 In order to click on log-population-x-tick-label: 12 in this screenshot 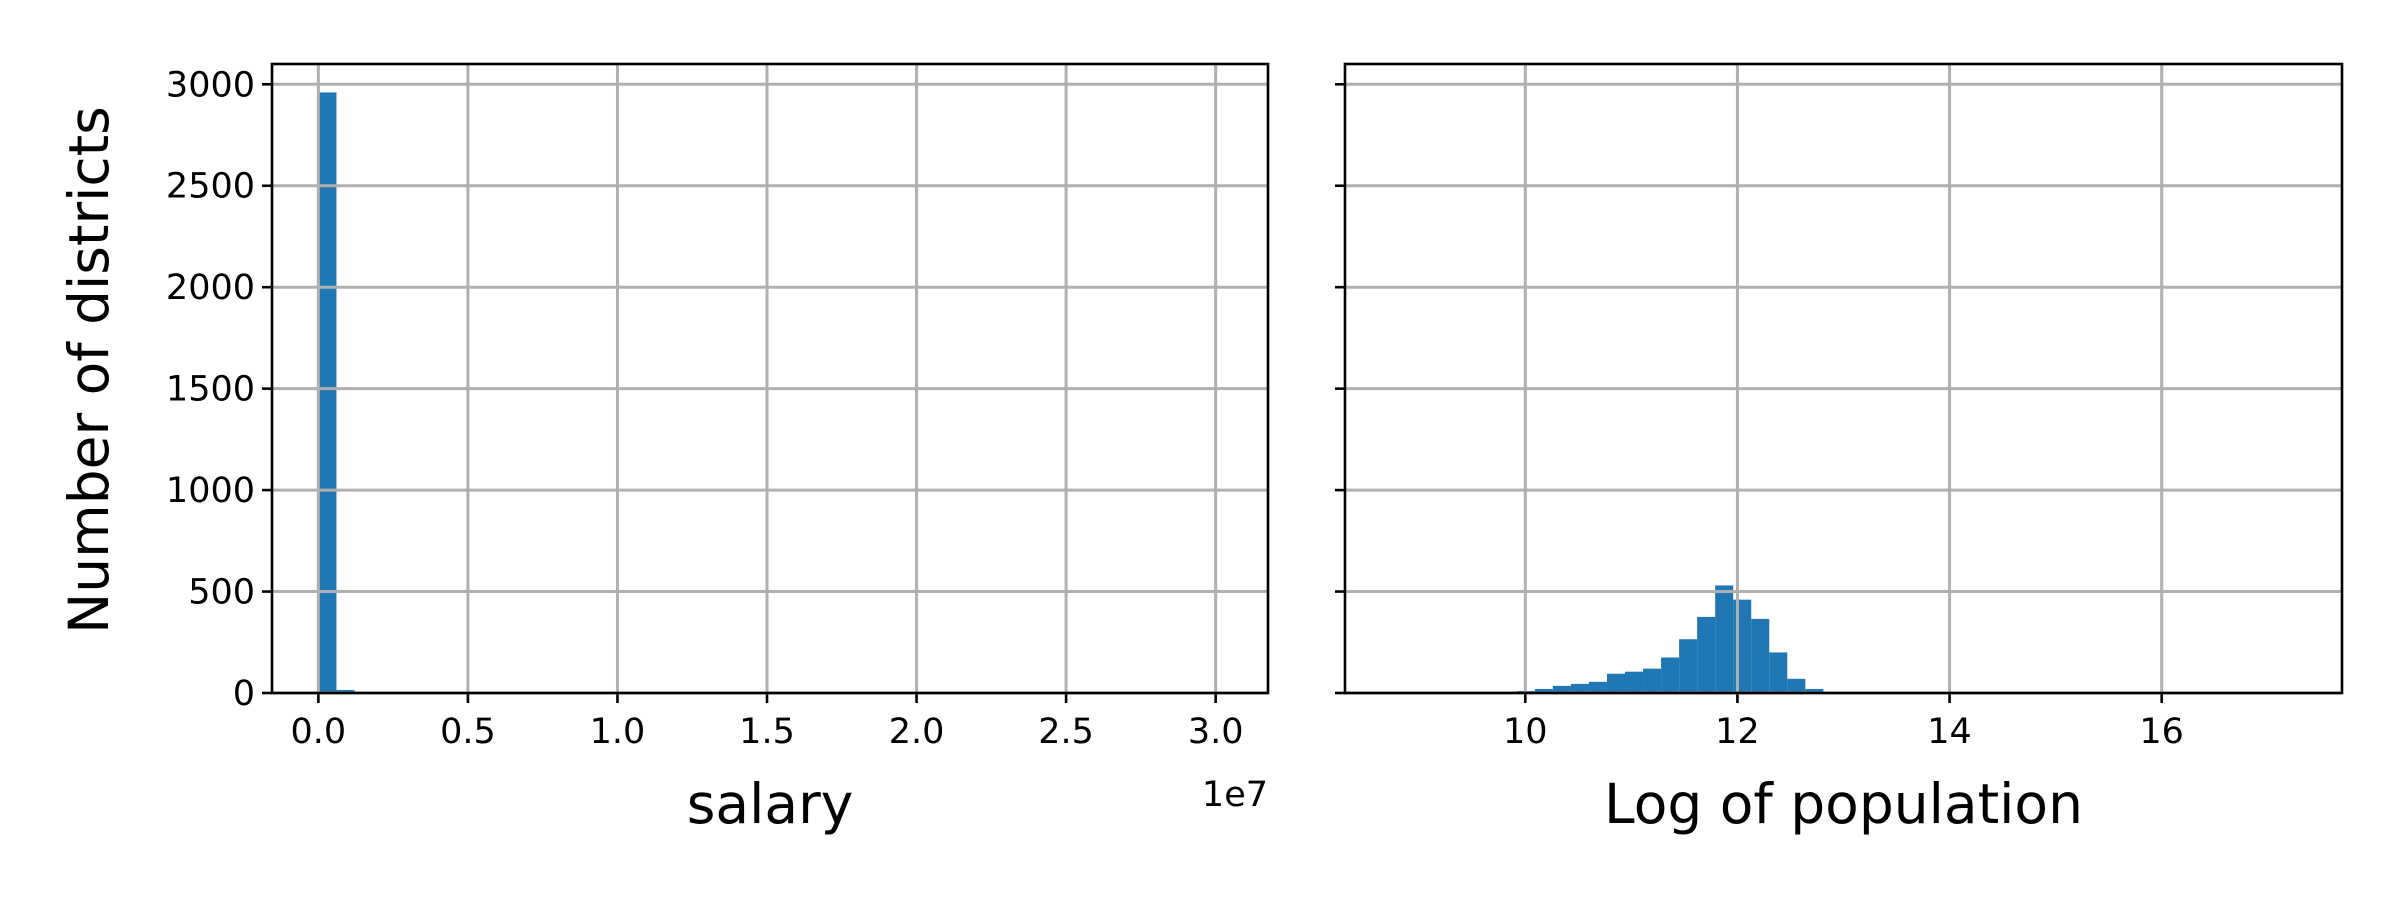, I will do `click(1737, 732)`.